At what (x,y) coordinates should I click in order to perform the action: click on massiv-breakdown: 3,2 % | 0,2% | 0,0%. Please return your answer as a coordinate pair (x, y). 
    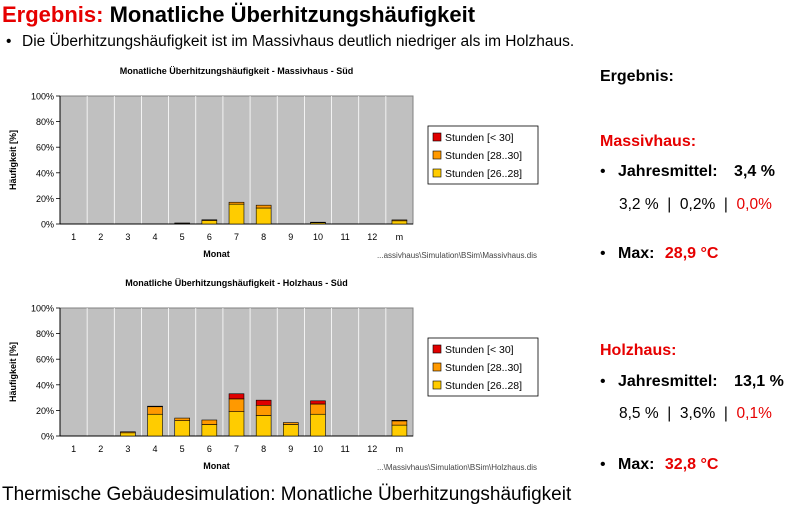
    Looking at the image, I should click on (695, 205).